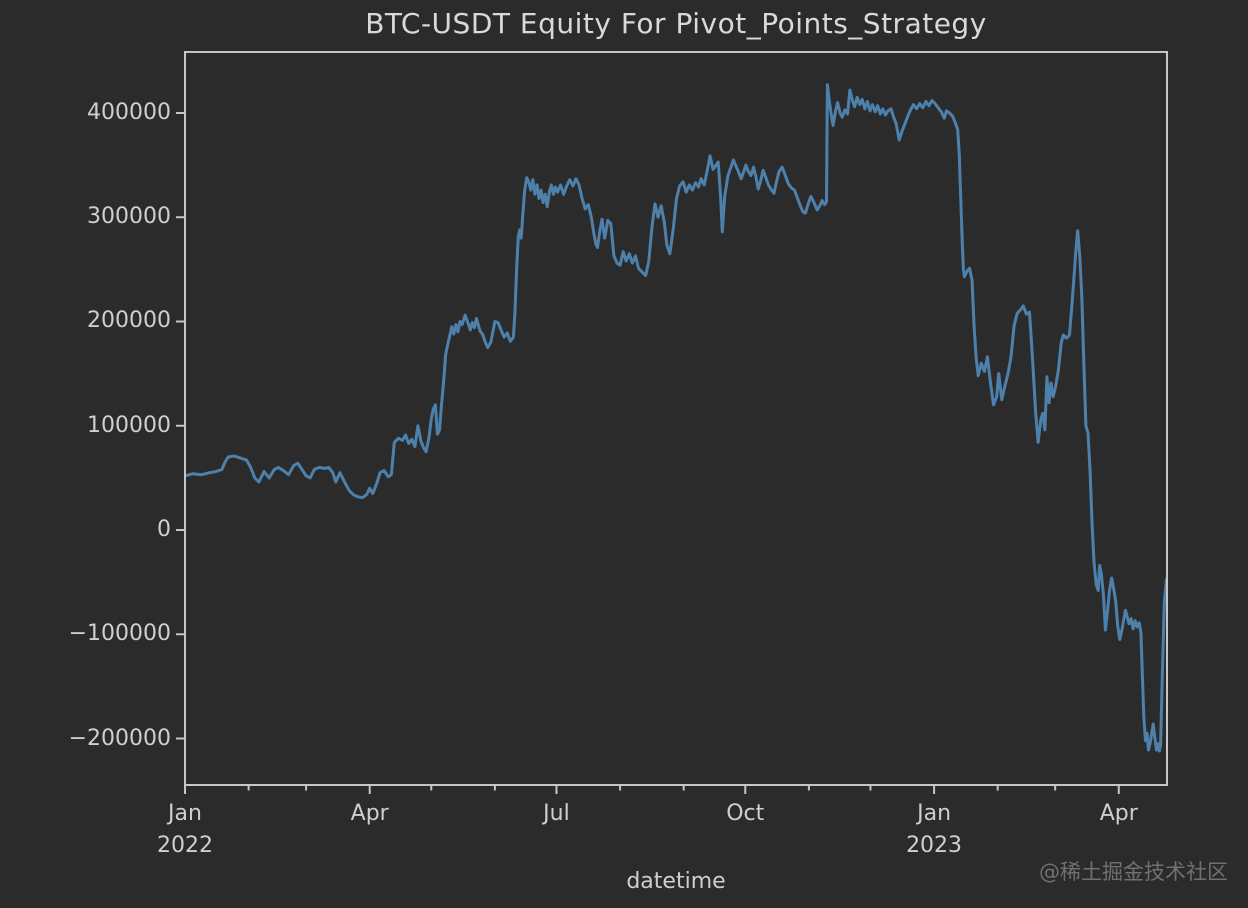 The image size is (1248, 908). I want to click on y-tick-label: 400000, so click(129, 112).